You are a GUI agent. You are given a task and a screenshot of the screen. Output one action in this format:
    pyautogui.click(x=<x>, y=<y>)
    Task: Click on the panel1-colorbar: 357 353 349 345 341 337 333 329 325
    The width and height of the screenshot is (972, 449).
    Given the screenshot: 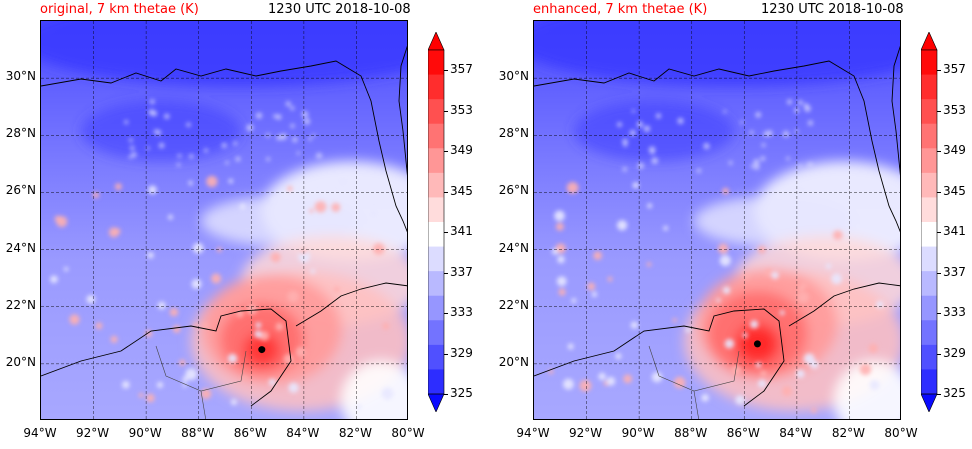 What is the action you would take?
    pyautogui.click(x=450, y=222)
    